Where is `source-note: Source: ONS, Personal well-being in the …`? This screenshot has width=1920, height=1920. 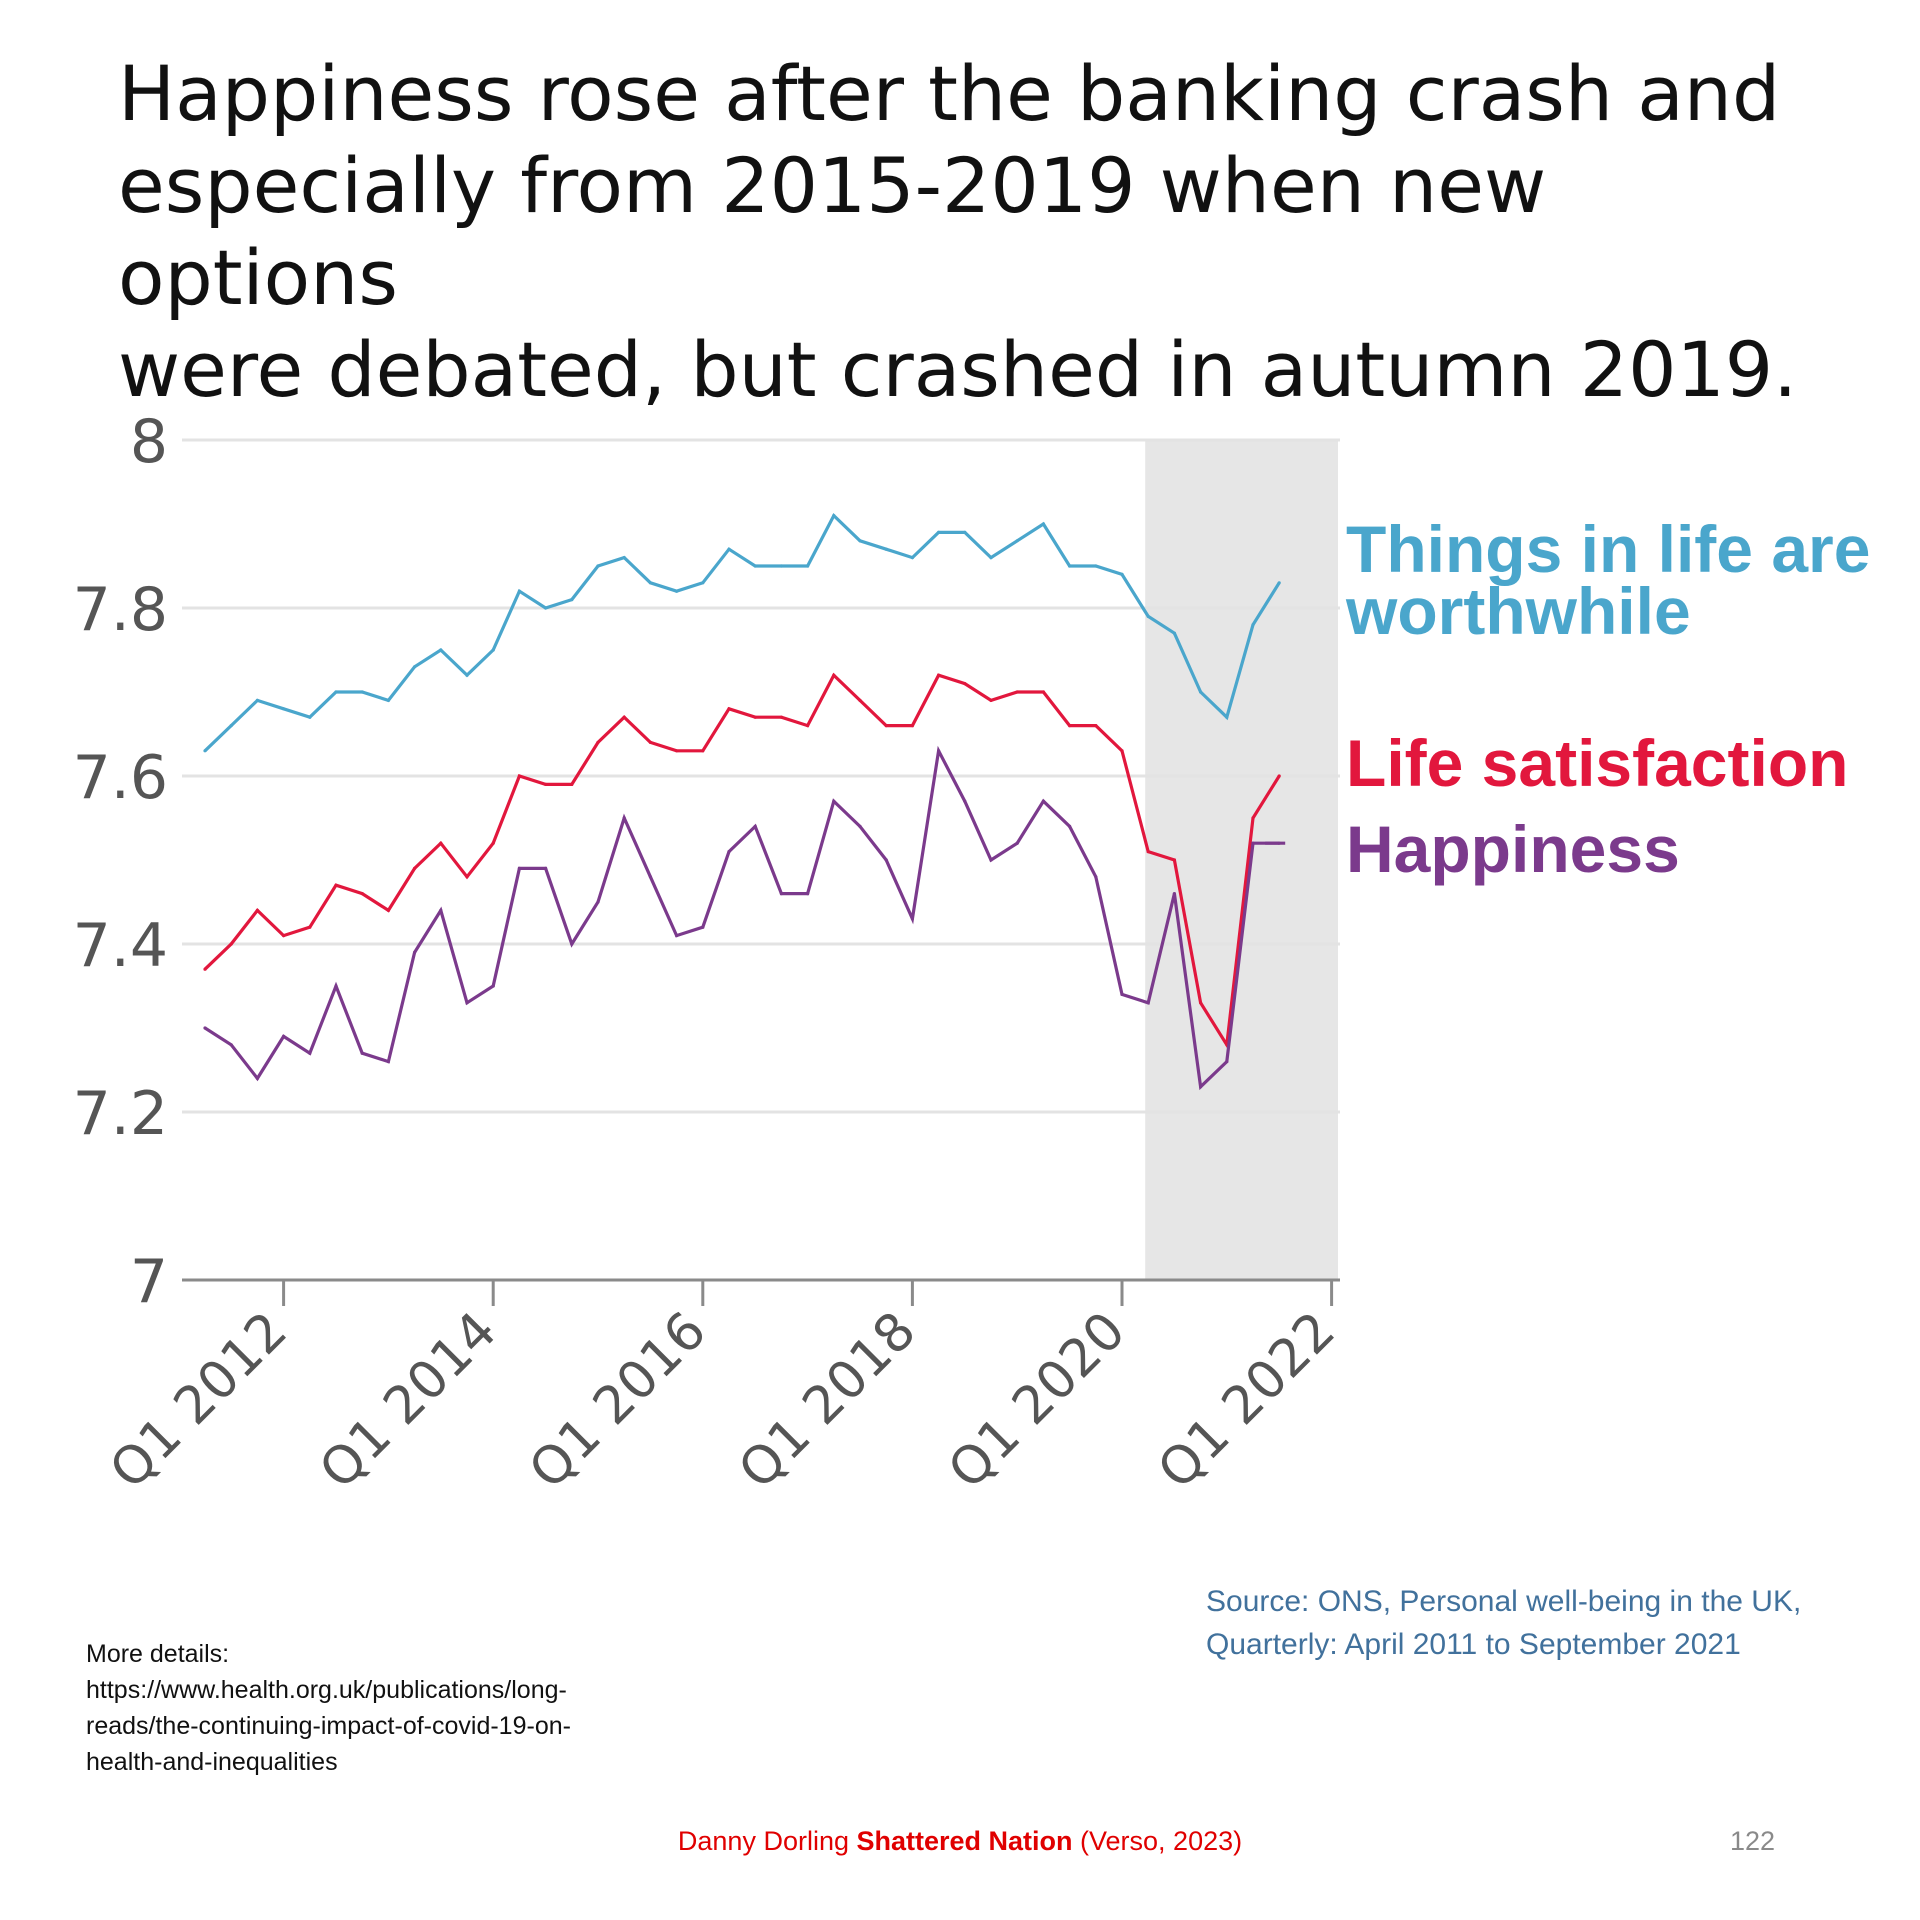
source-note: Source: ONS, Personal well-being in the … is located at coordinates (1536, 1623).